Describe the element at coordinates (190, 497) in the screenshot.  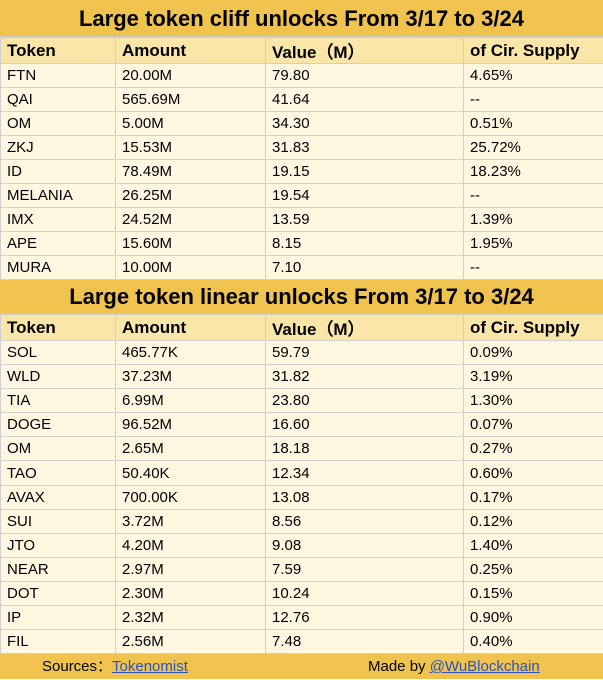
I see `amount-cell: 700.00K` at that location.